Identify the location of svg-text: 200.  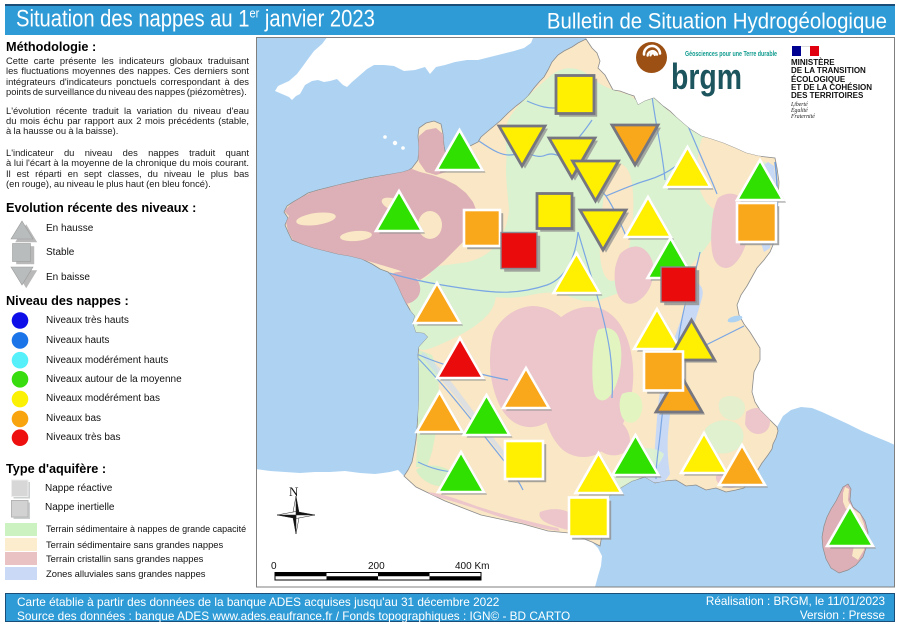
(376, 566).